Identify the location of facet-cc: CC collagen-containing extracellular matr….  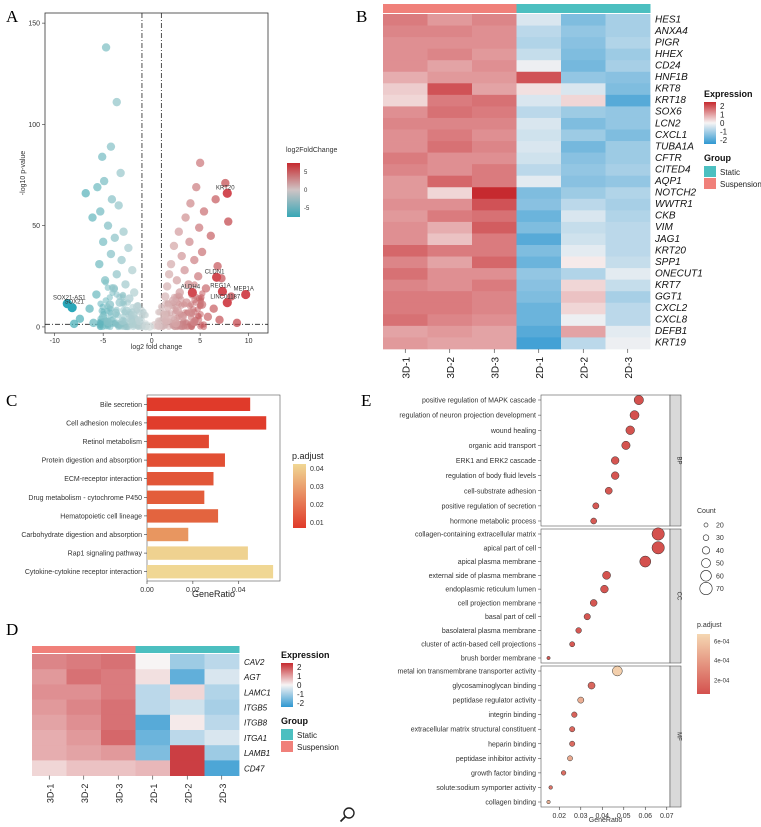
(548, 595).